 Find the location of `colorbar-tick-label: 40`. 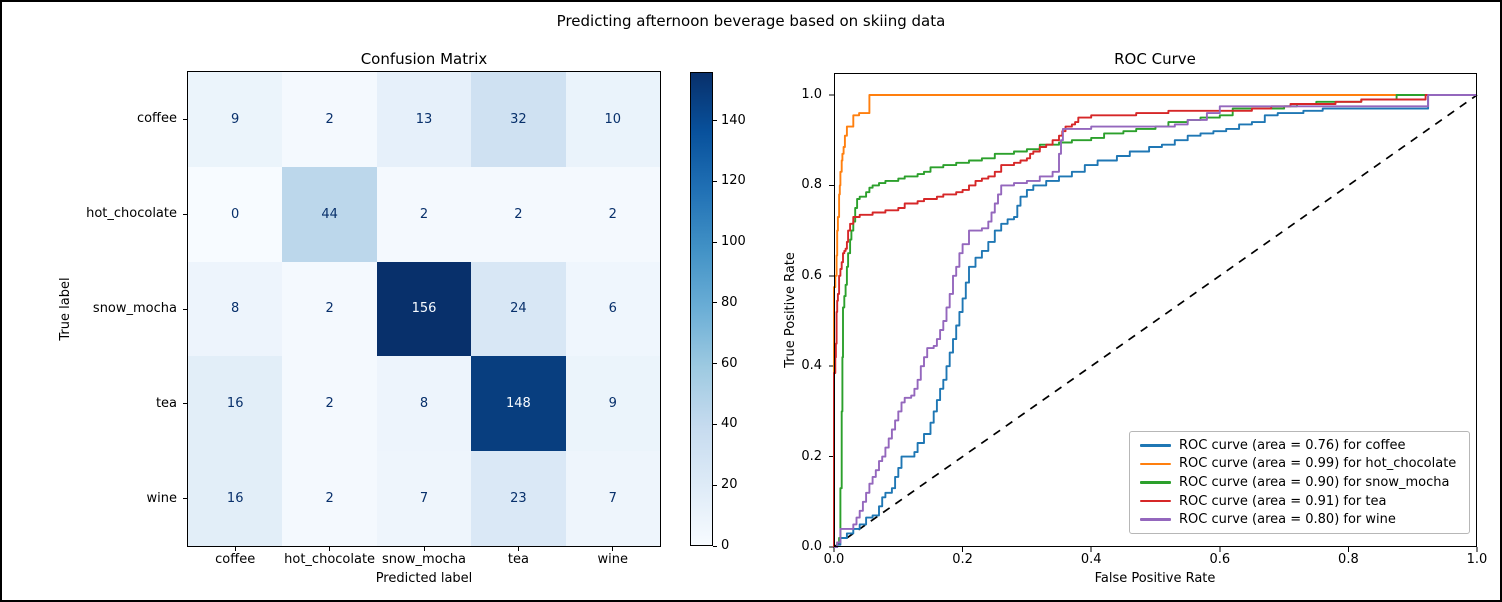

colorbar-tick-label: 40 is located at coordinates (729, 424).